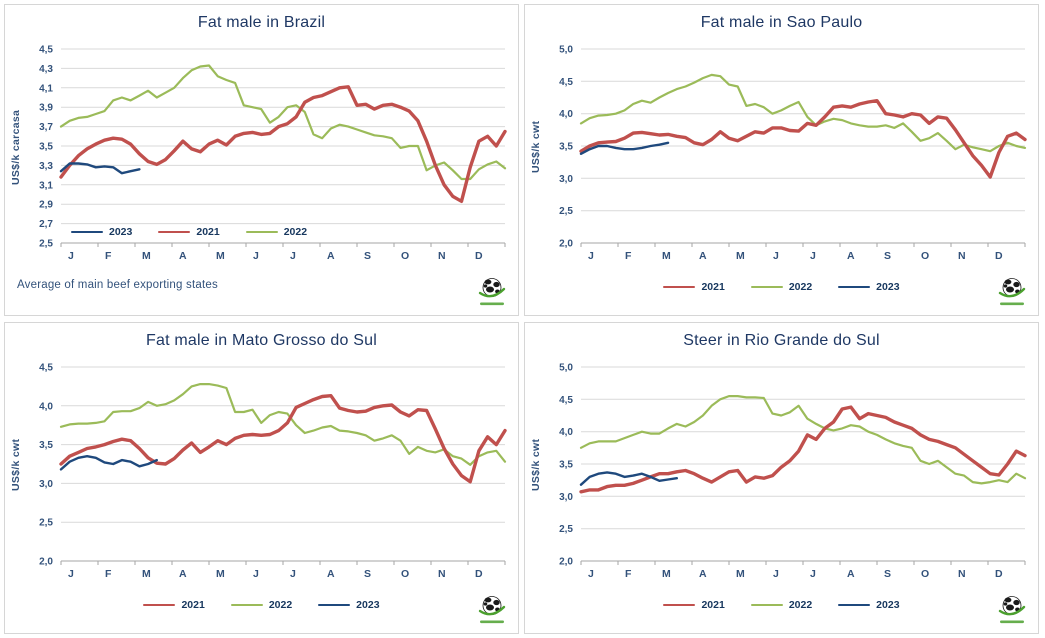  Describe the element at coordinates (46, 205) in the screenshot. I see `y-tick-label: 2,9` at that location.